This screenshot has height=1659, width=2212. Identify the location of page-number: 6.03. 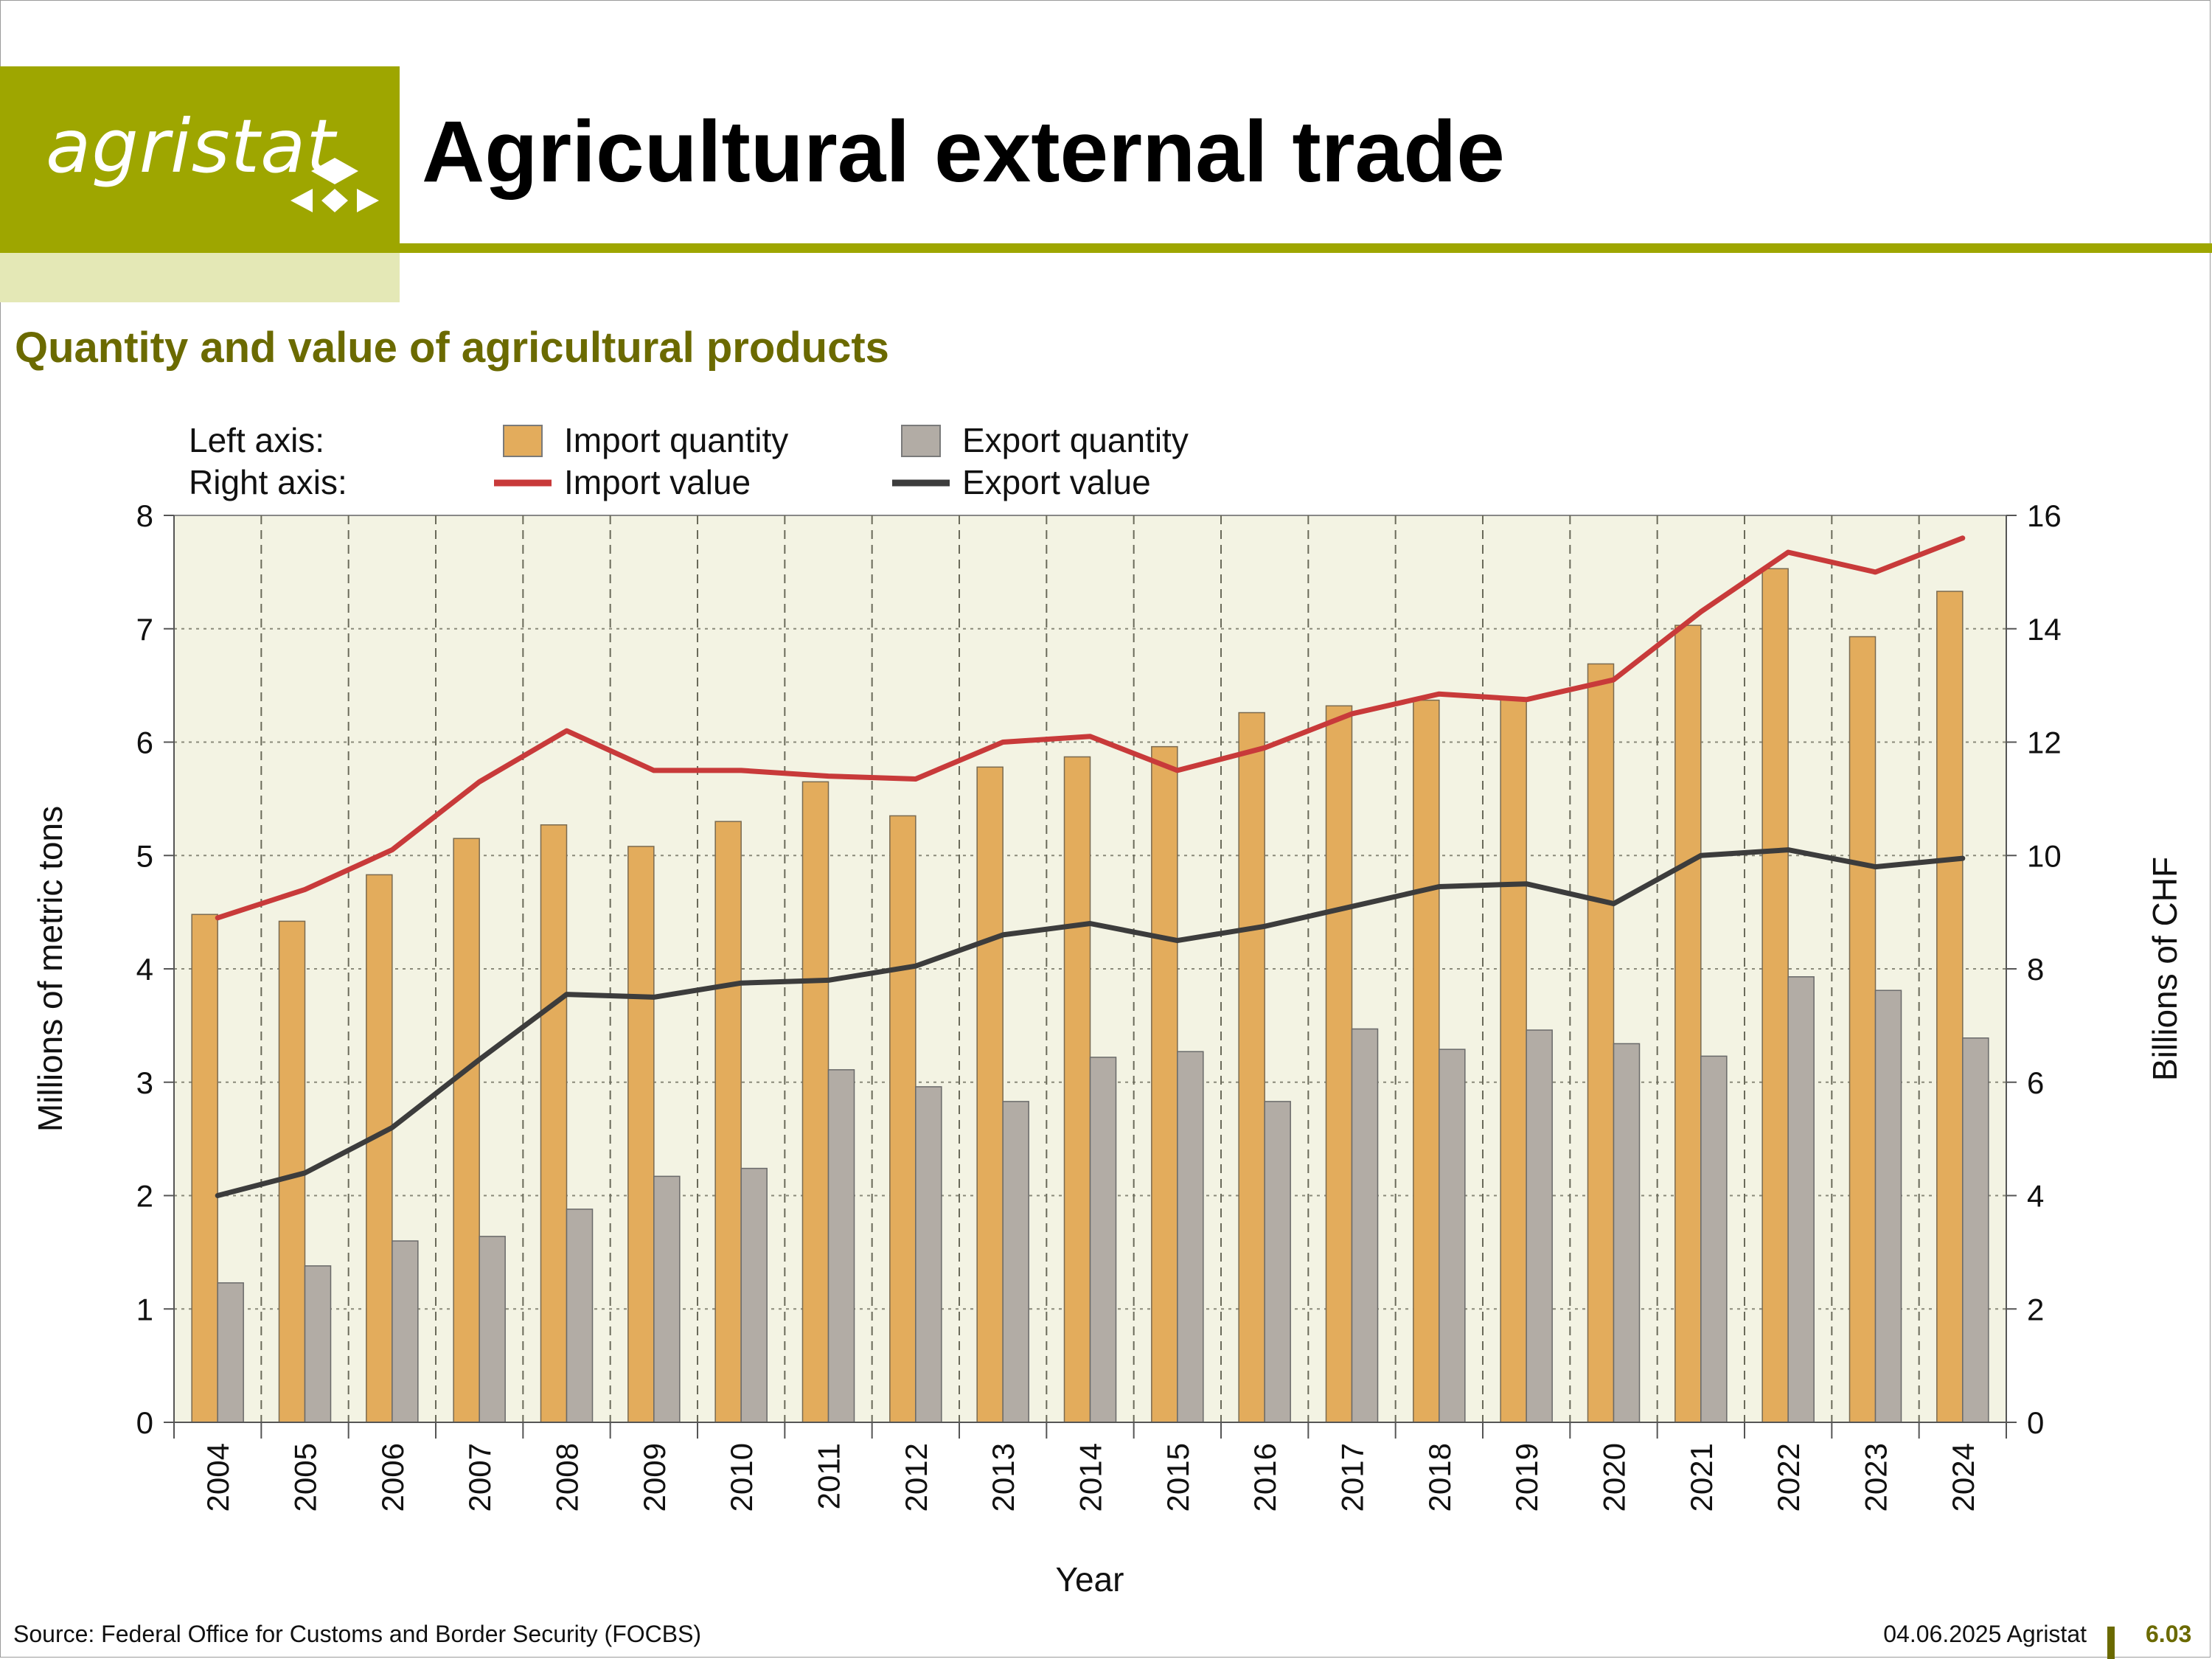
(2169, 1634).